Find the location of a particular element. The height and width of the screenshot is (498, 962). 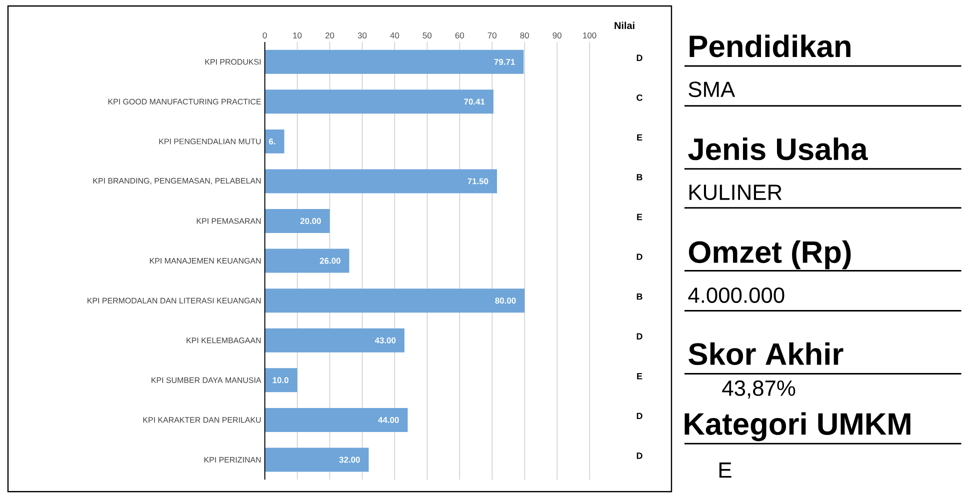

data-label: 80.00 is located at coordinates (505, 301).